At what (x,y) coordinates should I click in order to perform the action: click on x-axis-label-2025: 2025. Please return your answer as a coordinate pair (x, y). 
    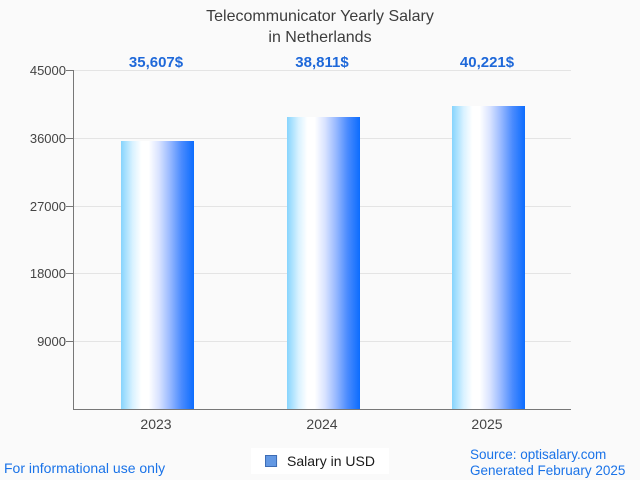
    Looking at the image, I should click on (487, 424).